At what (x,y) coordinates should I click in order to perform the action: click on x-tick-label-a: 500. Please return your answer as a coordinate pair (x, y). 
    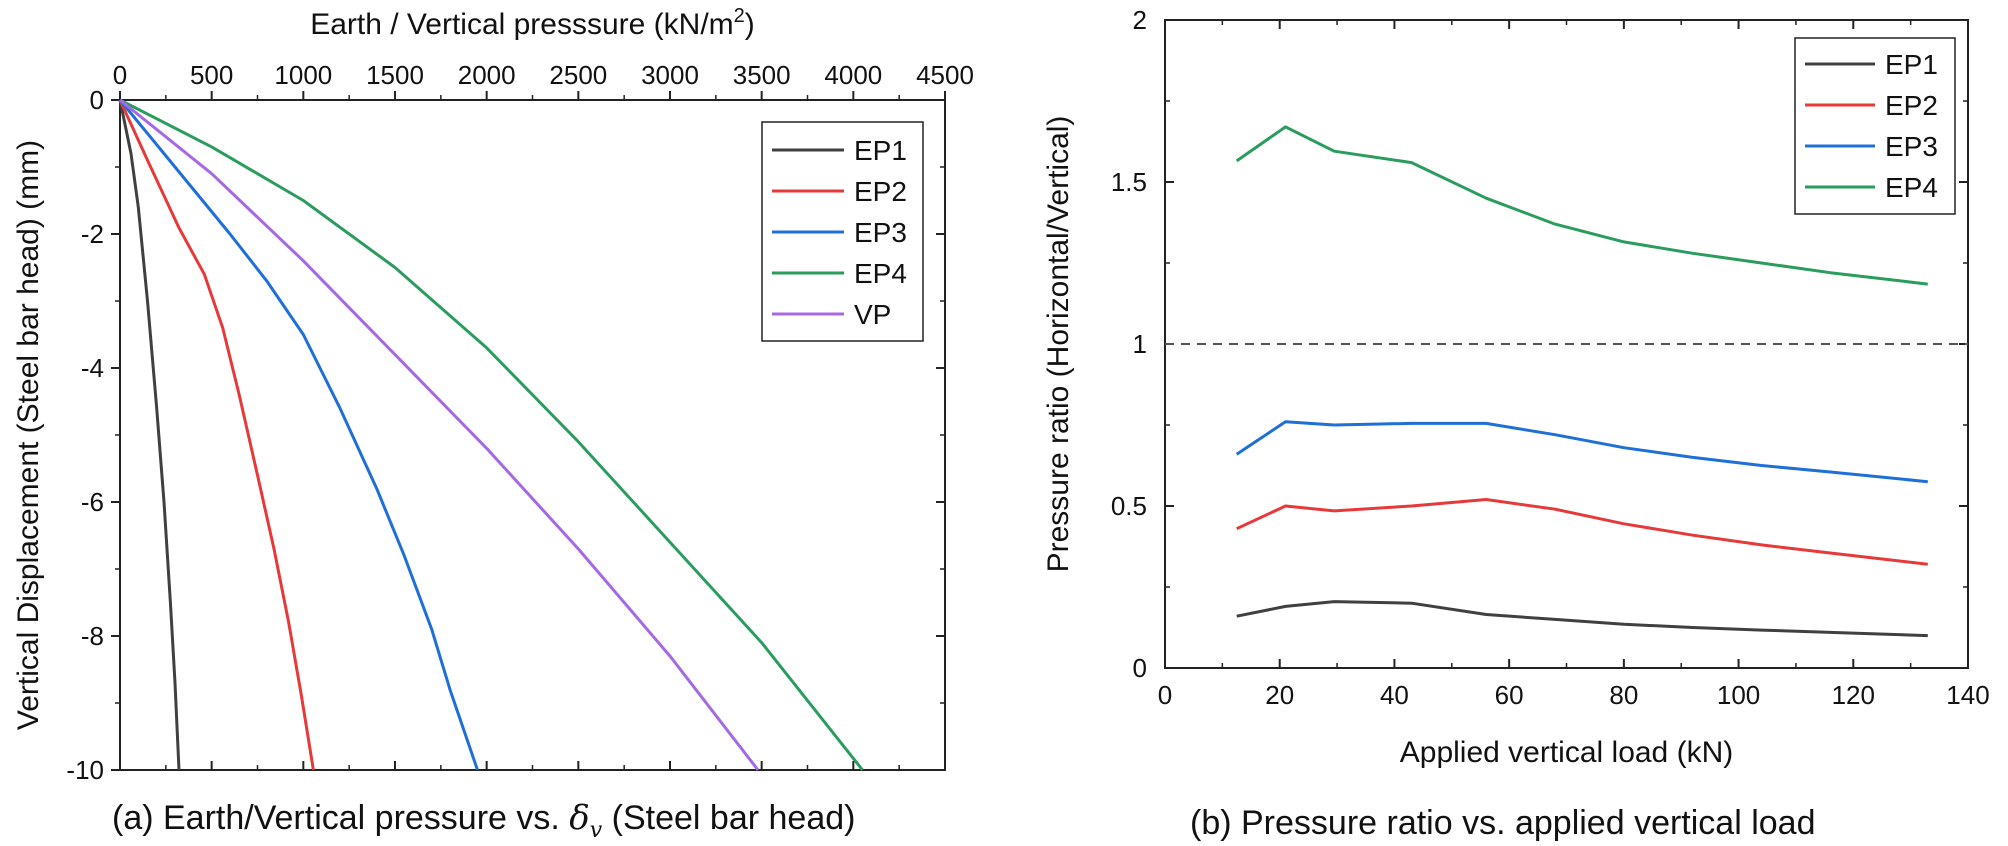
    Looking at the image, I should click on (211, 75).